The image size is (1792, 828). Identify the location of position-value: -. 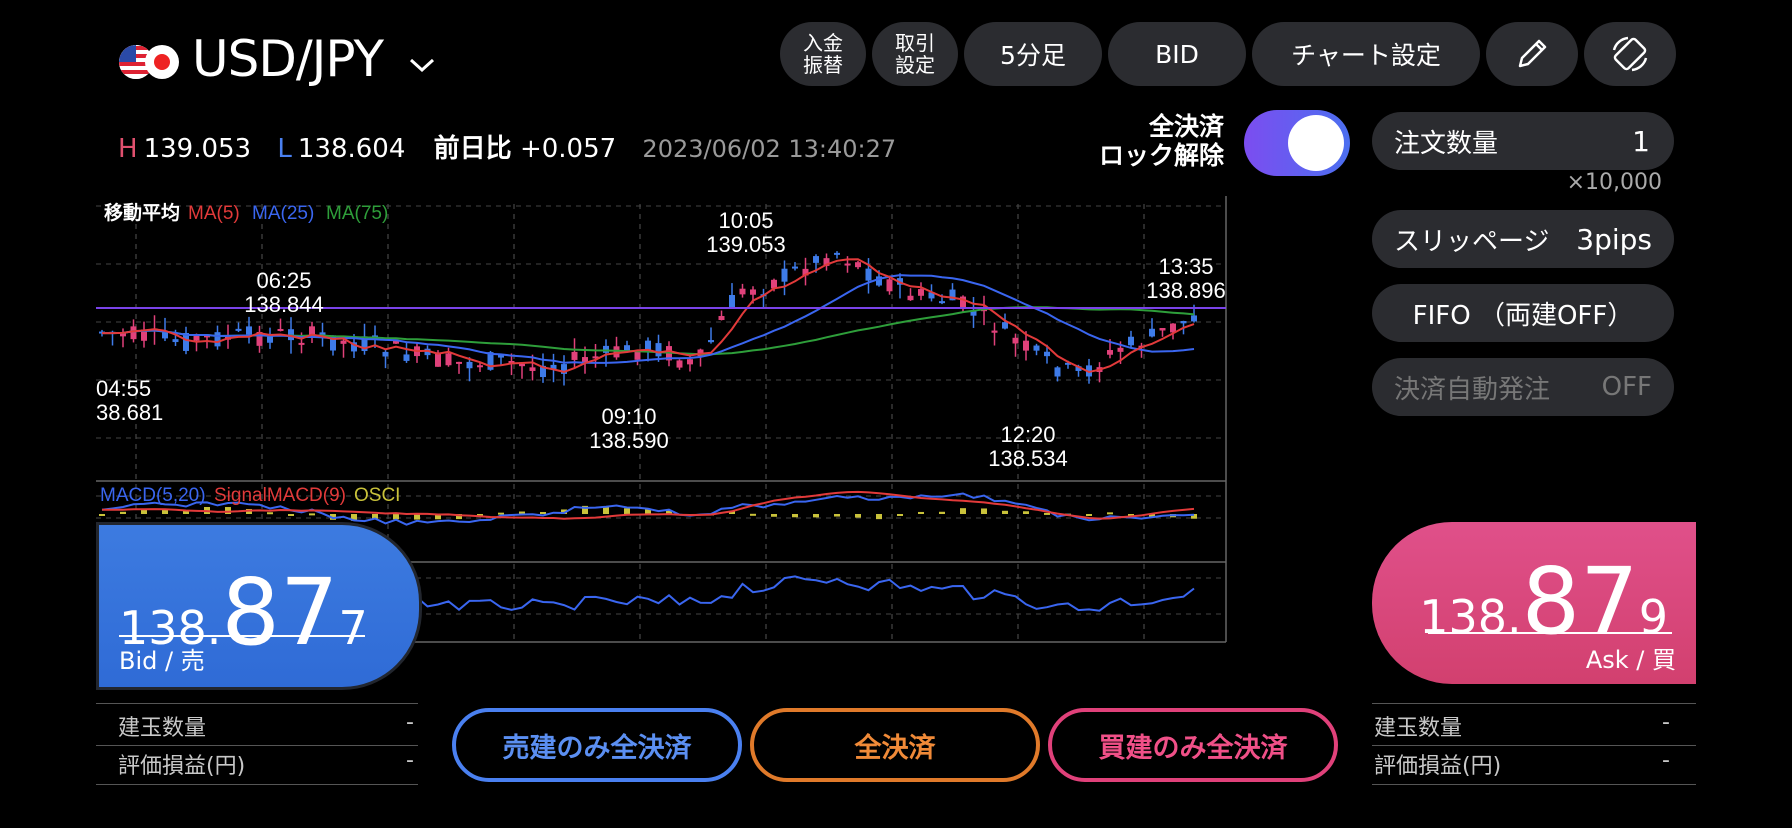
(410, 722).